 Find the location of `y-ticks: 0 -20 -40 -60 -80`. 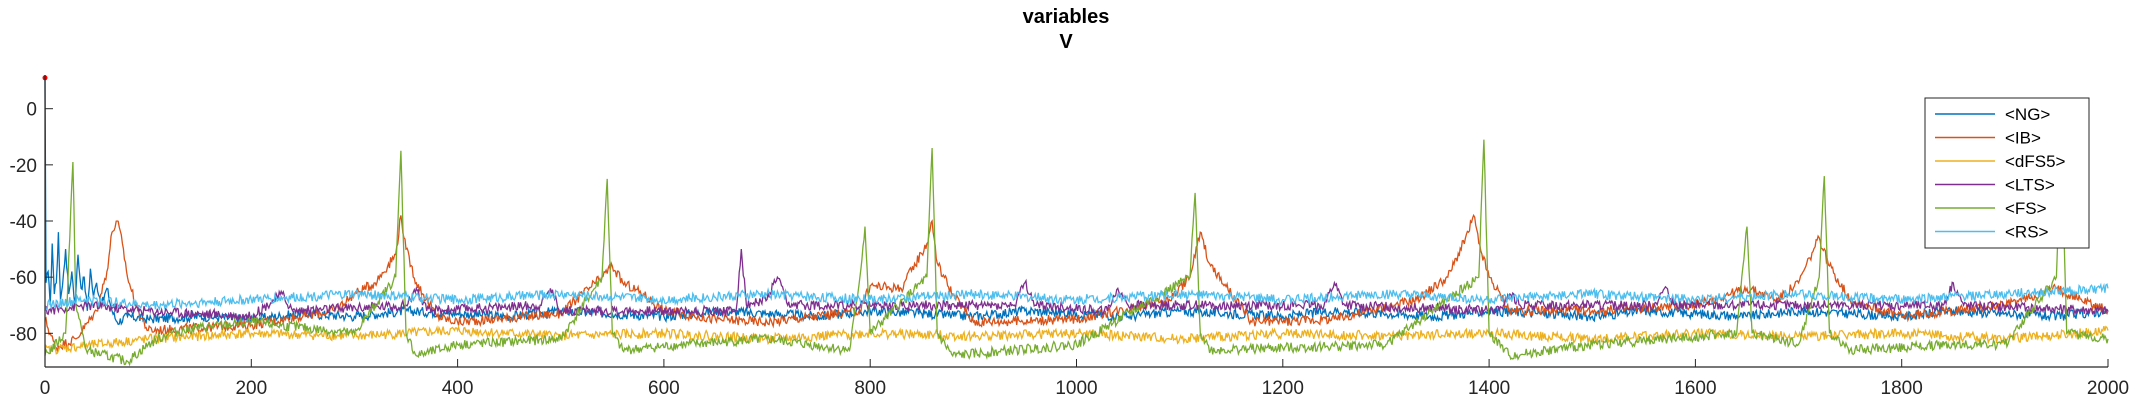

y-ticks: 0 -20 -40 -60 -80 is located at coordinates (31, 222).